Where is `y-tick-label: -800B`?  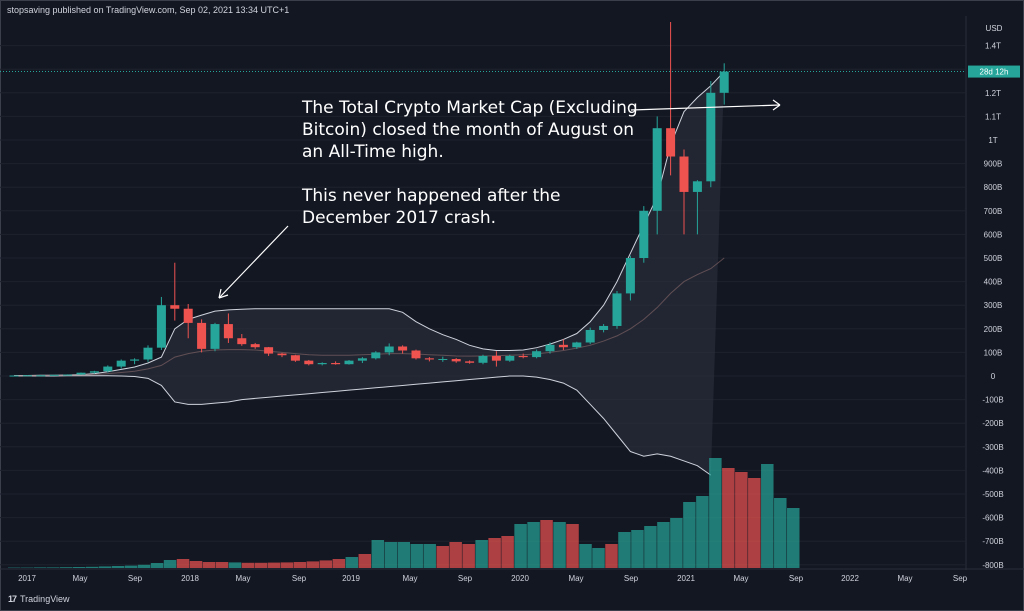
y-tick-label: -800B is located at coordinates (992, 565).